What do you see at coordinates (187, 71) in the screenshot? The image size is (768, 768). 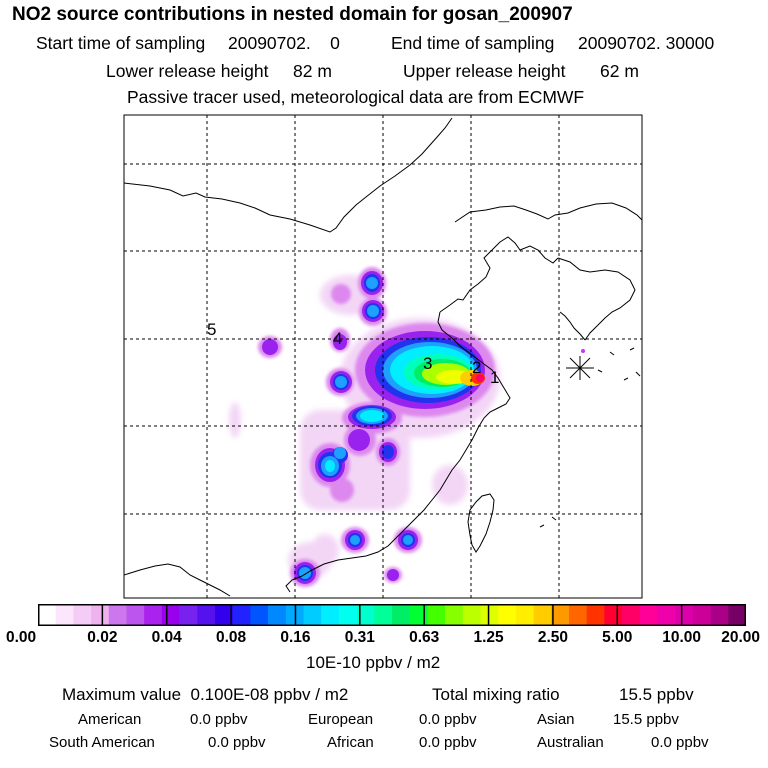 I see `lower-height-label: Lower release height` at bounding box center [187, 71].